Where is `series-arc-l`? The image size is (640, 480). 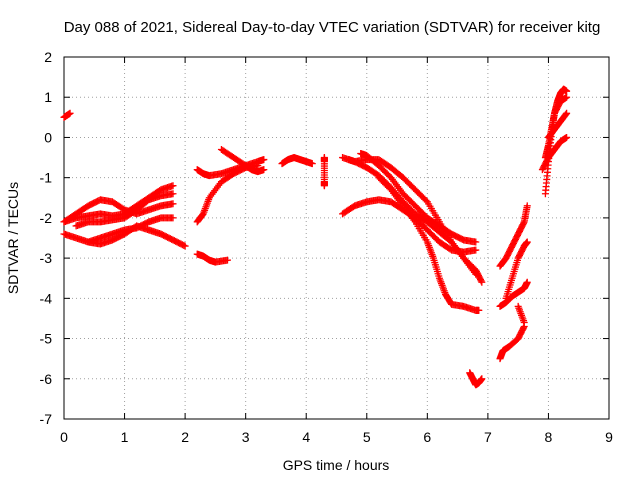 series-arc-l is located at coordinates (324, 172).